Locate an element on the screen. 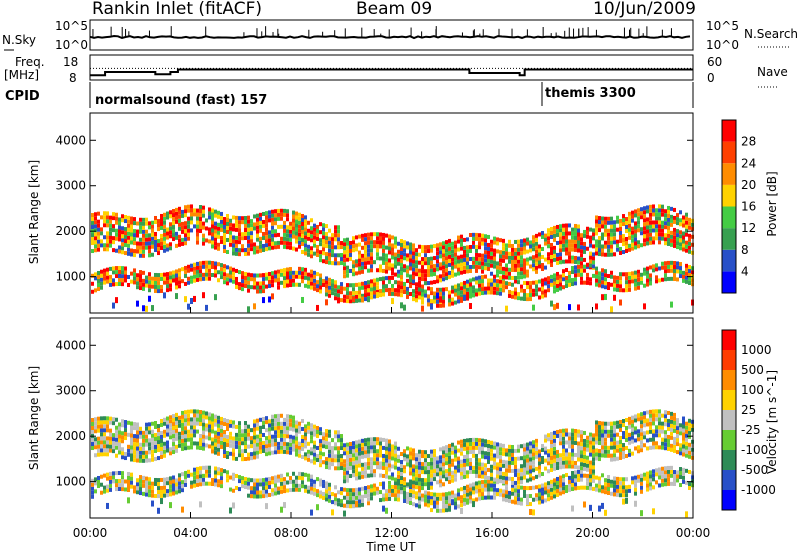 This screenshot has height=554, width=800. nave-tick-bottom: 0 is located at coordinates (711, 78).